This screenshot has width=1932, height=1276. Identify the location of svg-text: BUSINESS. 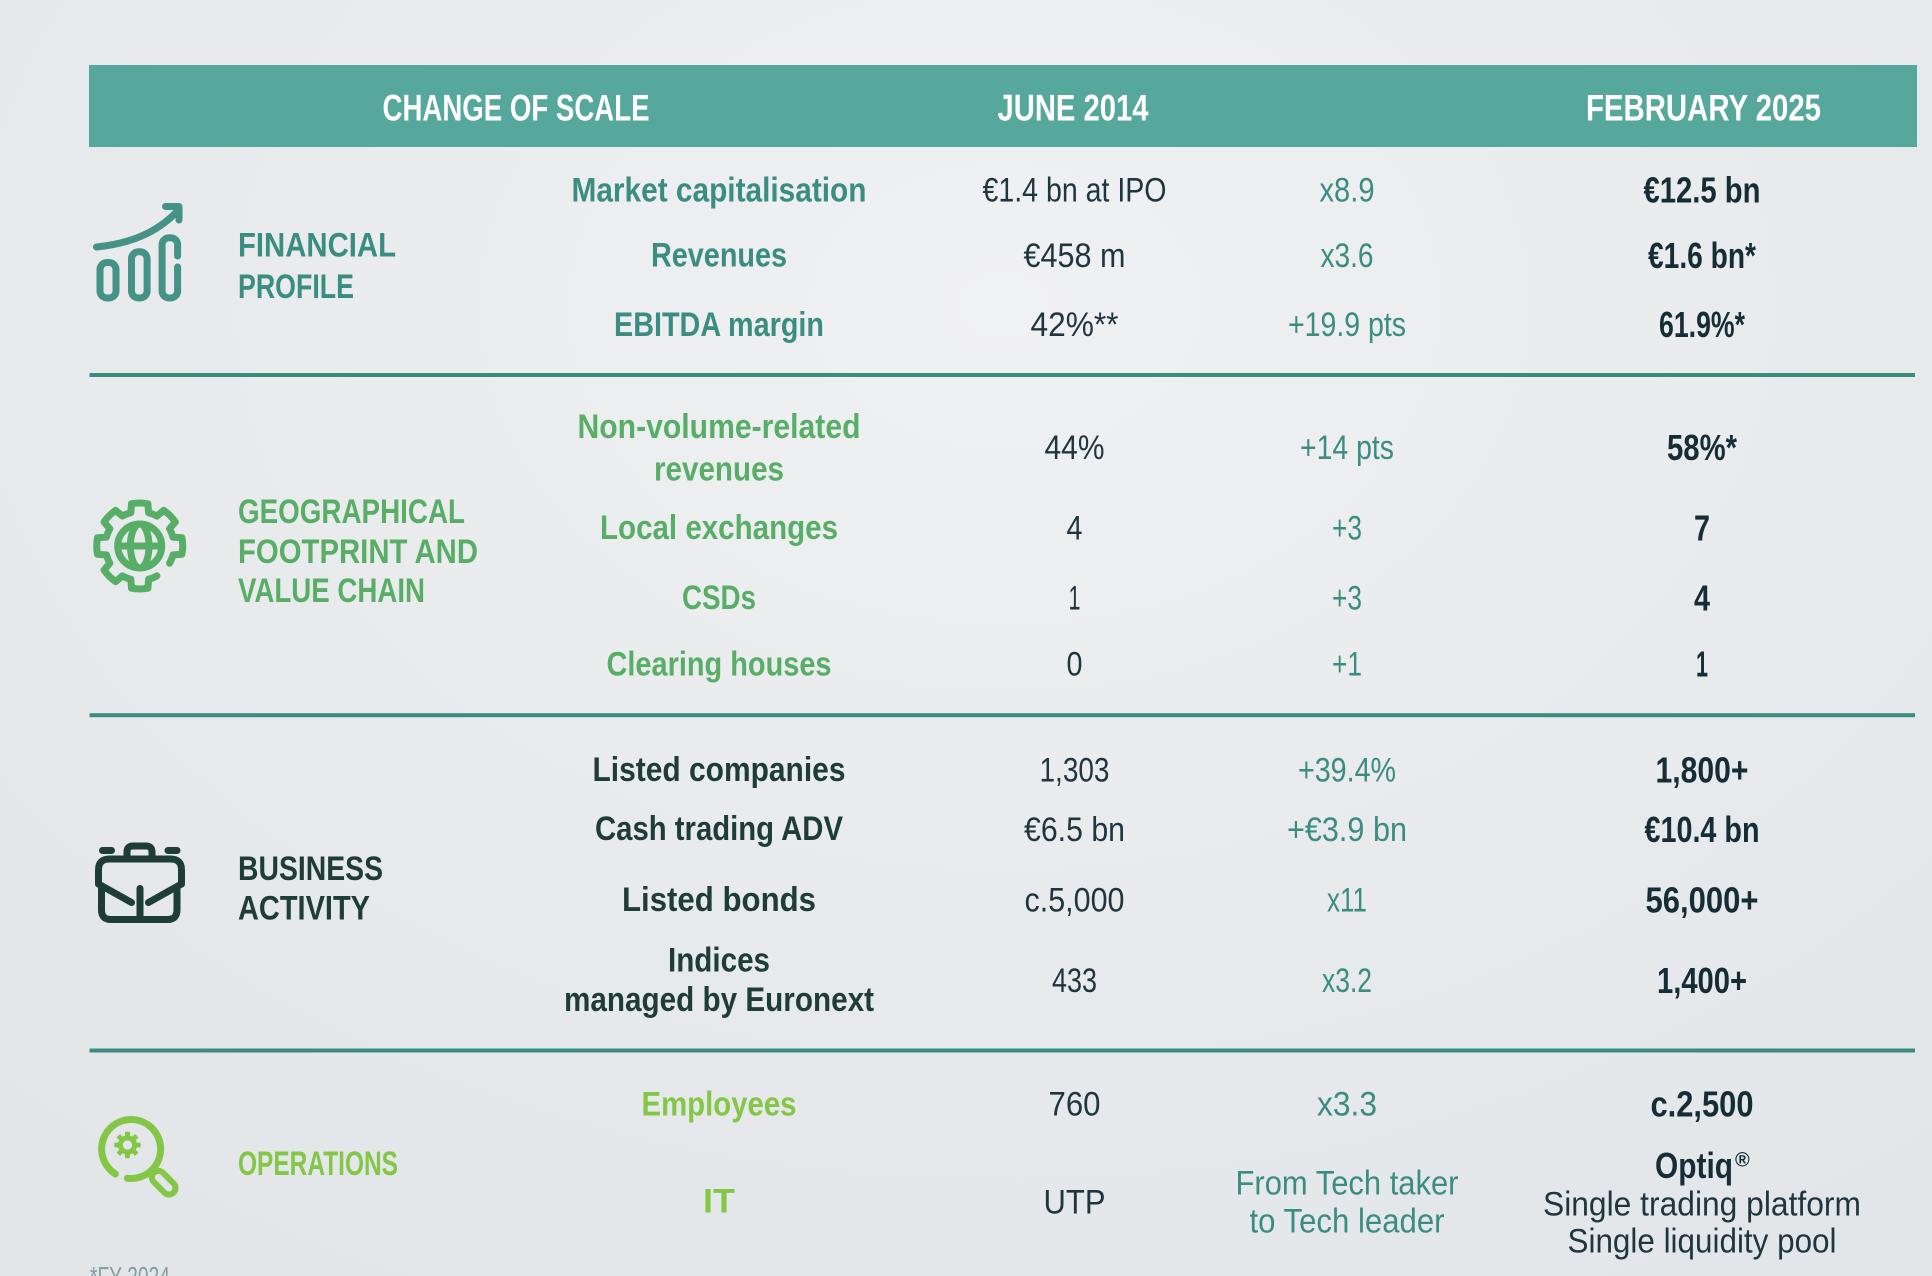
(310, 869).